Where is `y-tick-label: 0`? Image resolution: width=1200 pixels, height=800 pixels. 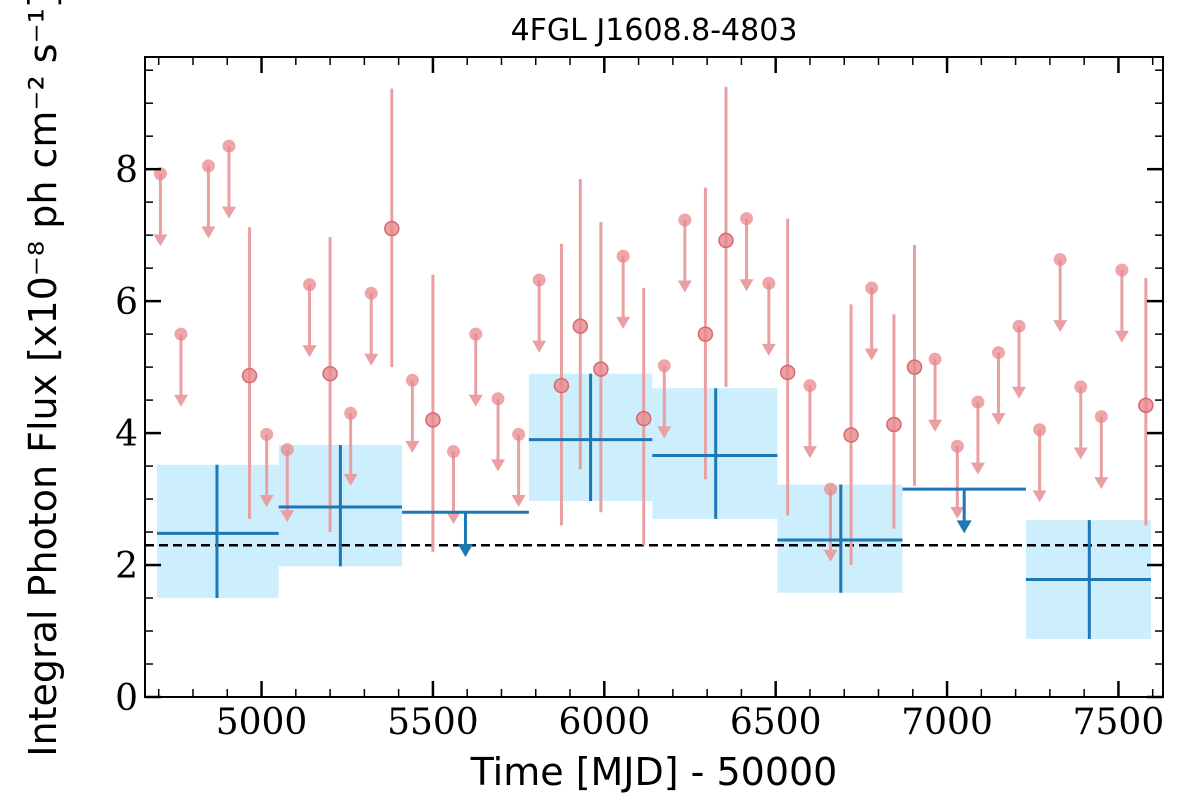 y-tick-label: 0 is located at coordinates (126, 698).